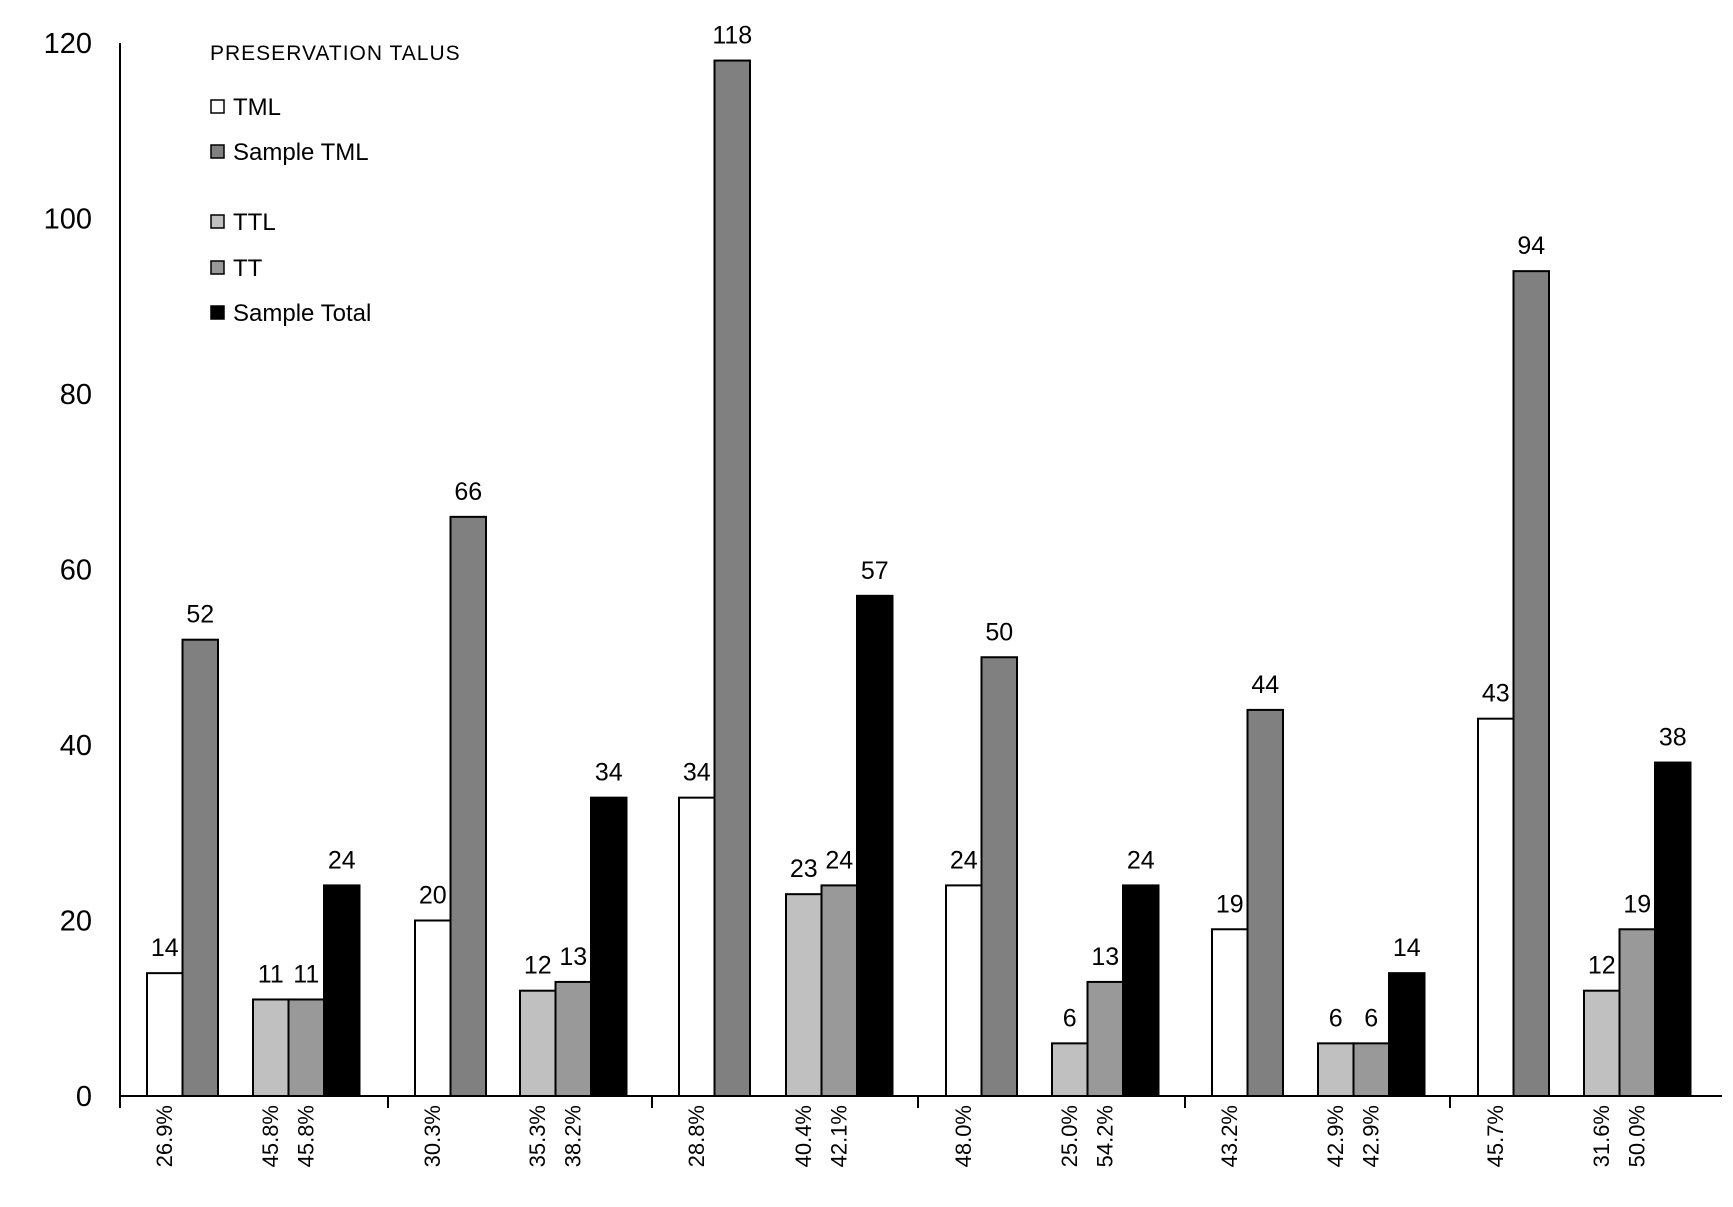 This screenshot has height=1207, width=1733. What do you see at coordinates (921, 1101) in the screenshot?
I see `x-axis` at bounding box center [921, 1101].